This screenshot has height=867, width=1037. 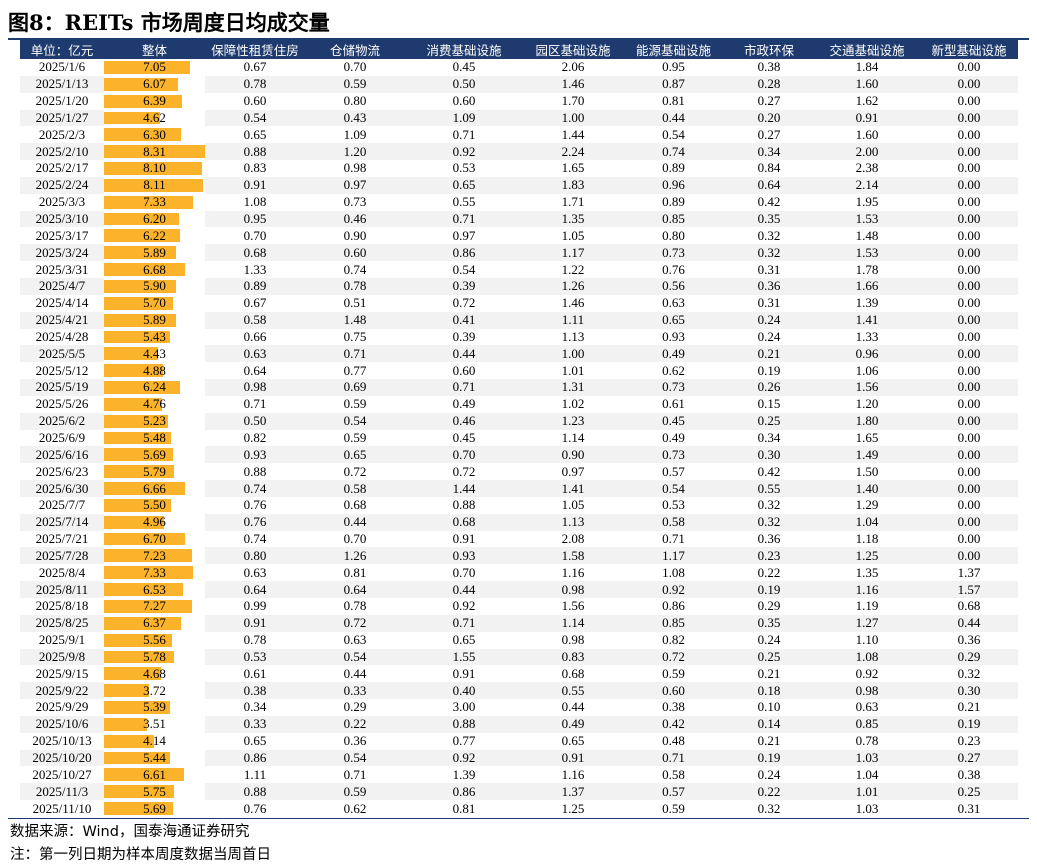 What do you see at coordinates (769, 505) in the screenshot?
I see `value-cell: 0.32` at bounding box center [769, 505].